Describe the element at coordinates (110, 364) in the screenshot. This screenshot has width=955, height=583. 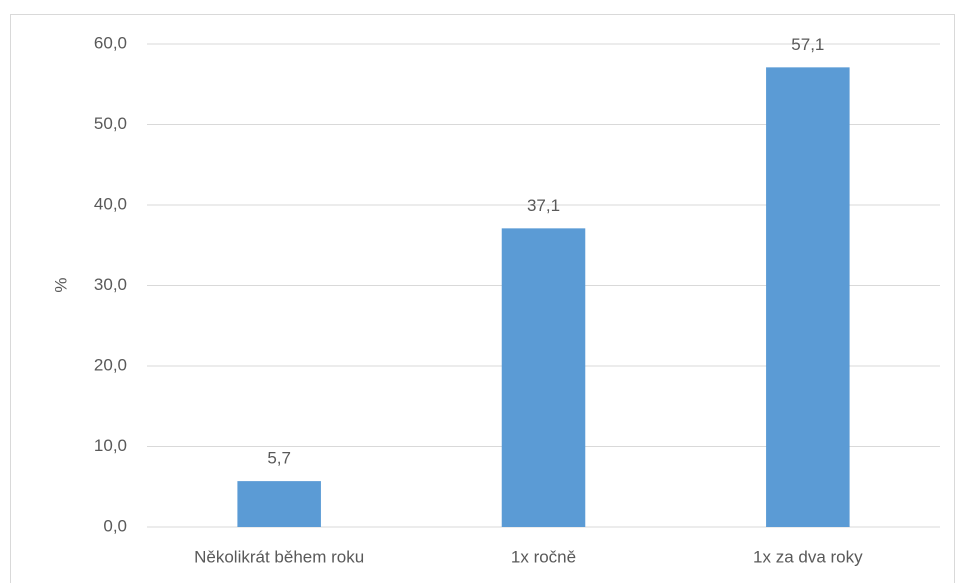
I see `y-tick-label: 20,0` at that location.